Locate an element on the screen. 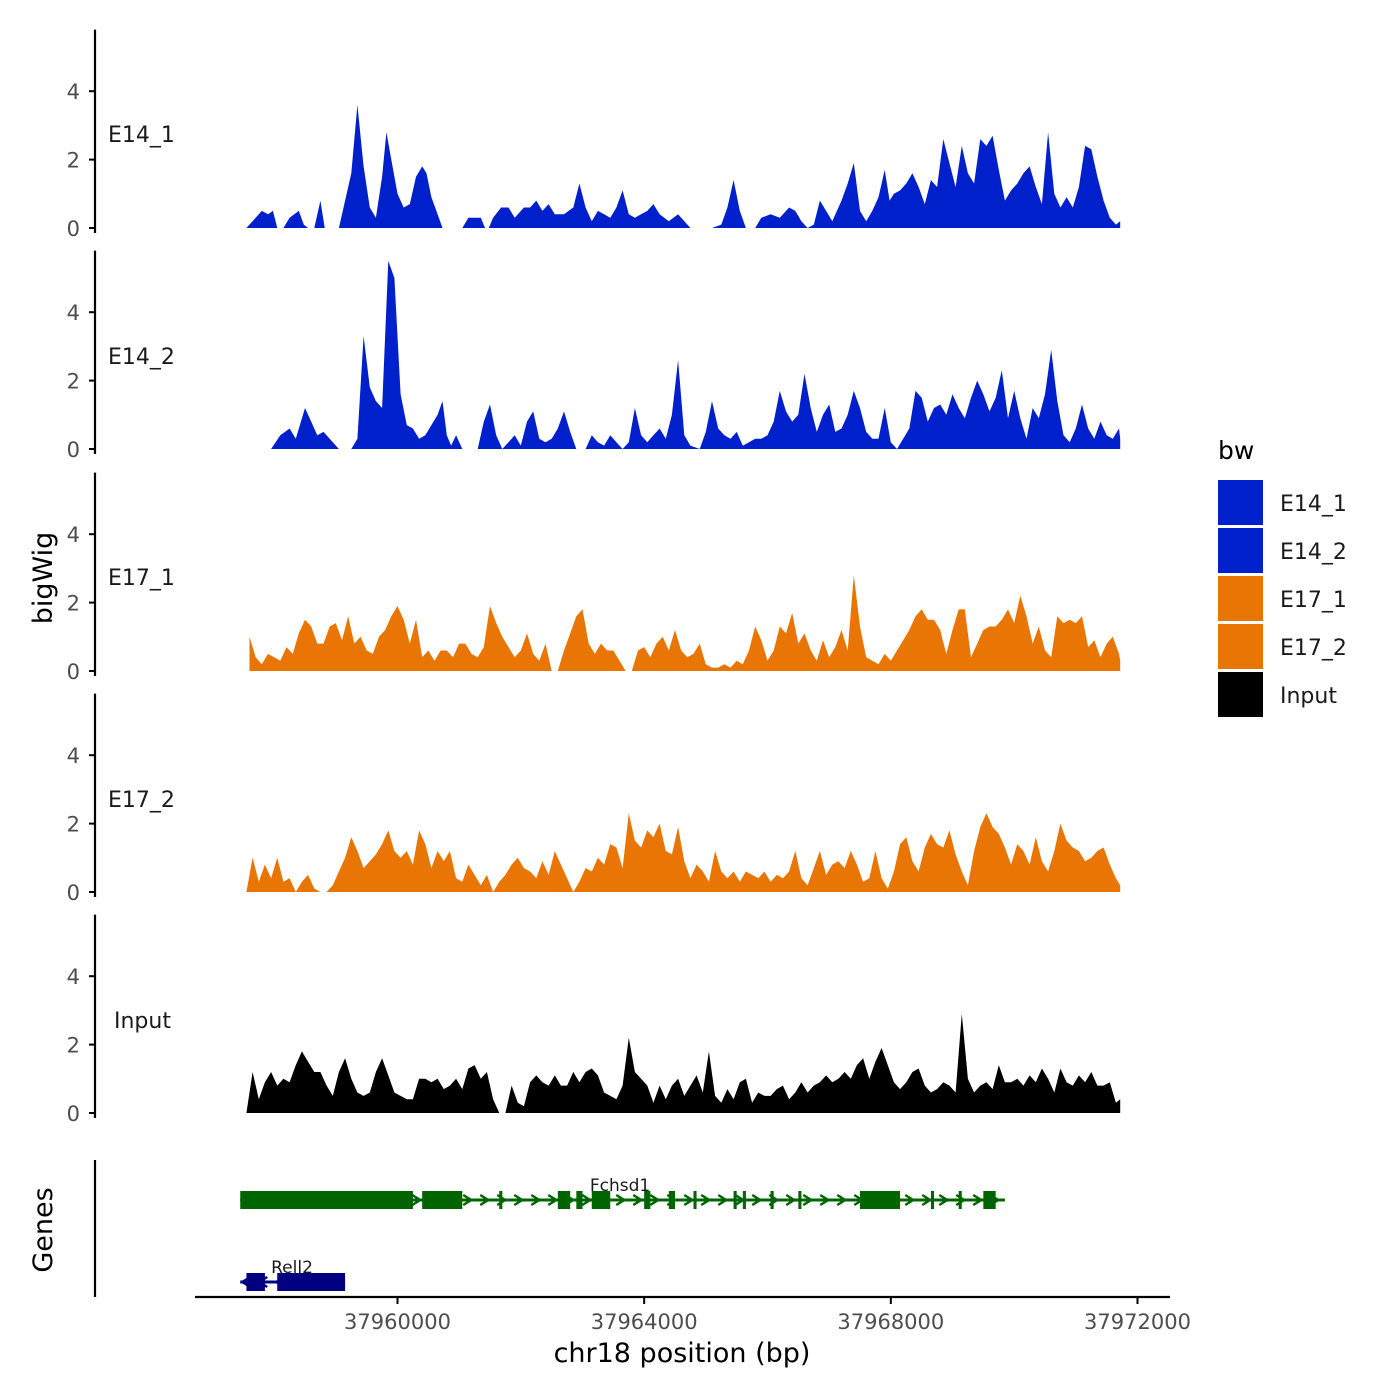 The height and width of the screenshot is (1400, 1400). gene-Fchsd1: Fchsd1 is located at coordinates (622, 1192).